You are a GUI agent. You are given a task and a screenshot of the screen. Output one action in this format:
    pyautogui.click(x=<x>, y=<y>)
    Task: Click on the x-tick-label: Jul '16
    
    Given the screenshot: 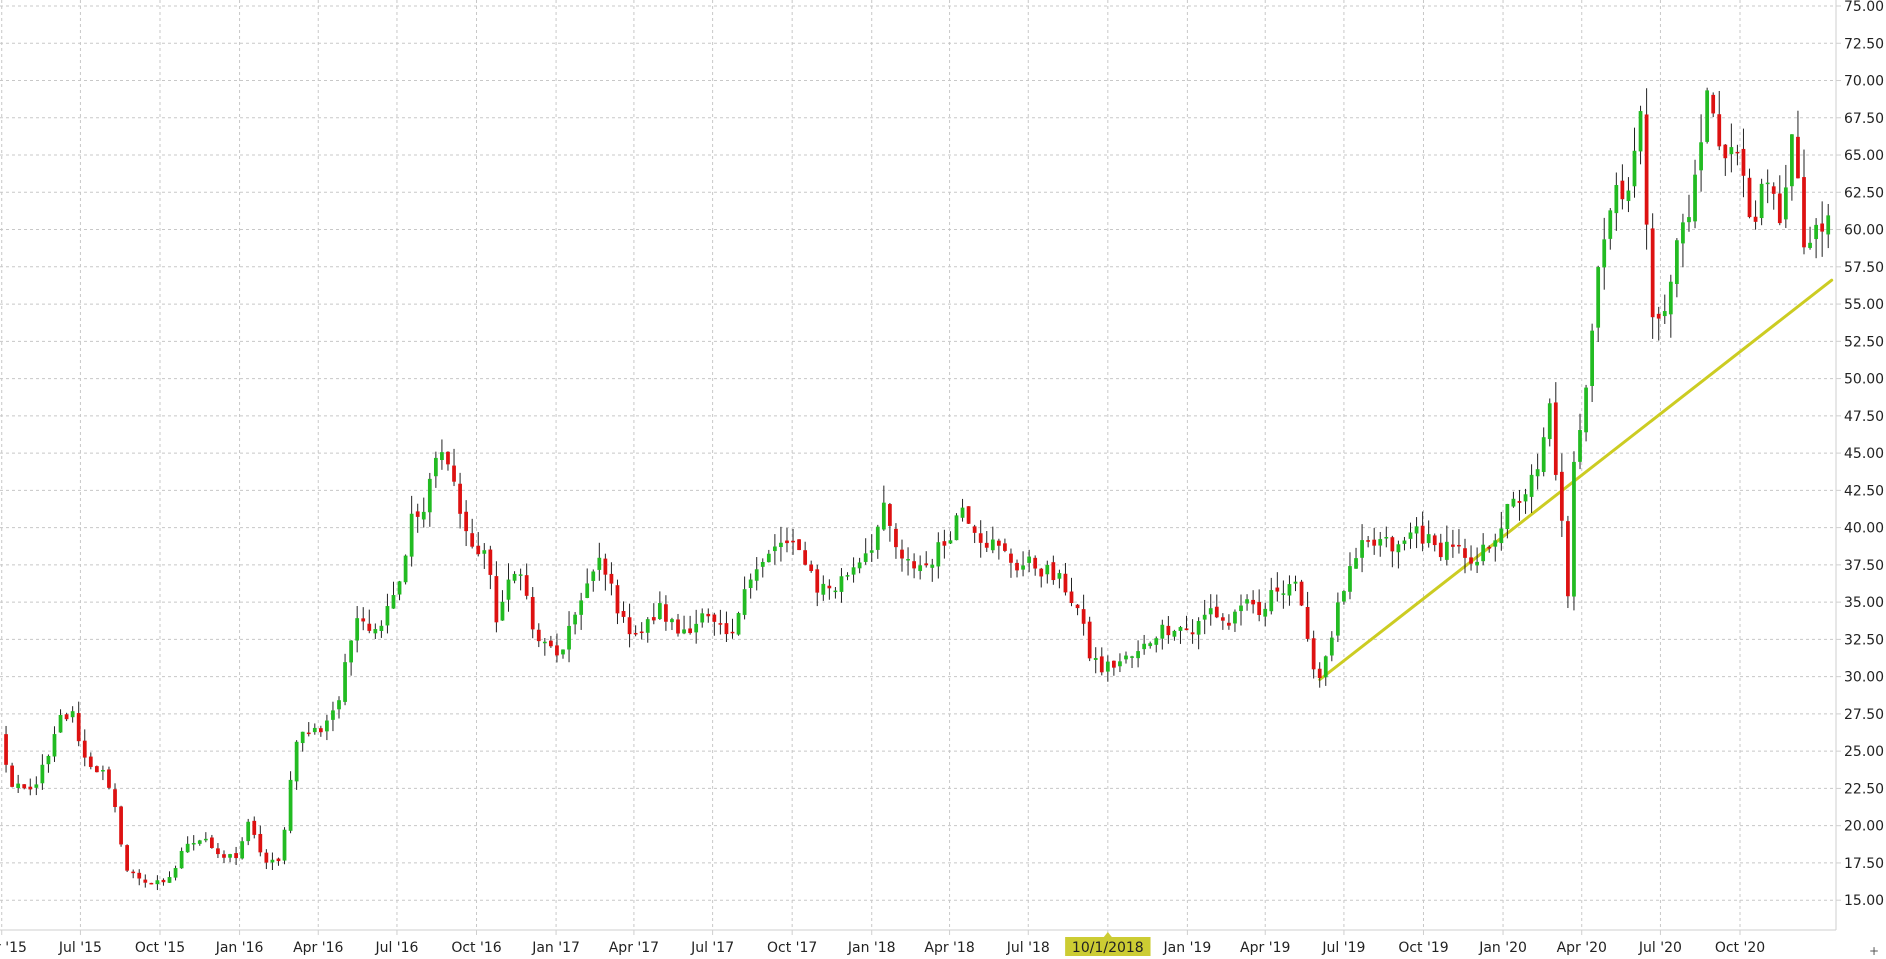 What is the action you would take?
    pyautogui.click(x=396, y=948)
    